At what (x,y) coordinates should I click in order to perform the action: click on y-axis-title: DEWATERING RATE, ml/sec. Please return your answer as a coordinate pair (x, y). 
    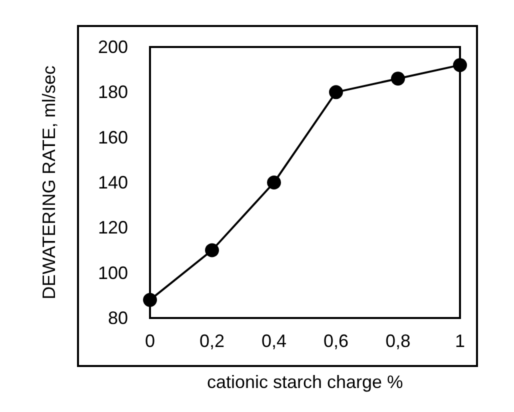
    Looking at the image, I should click on (49, 183).